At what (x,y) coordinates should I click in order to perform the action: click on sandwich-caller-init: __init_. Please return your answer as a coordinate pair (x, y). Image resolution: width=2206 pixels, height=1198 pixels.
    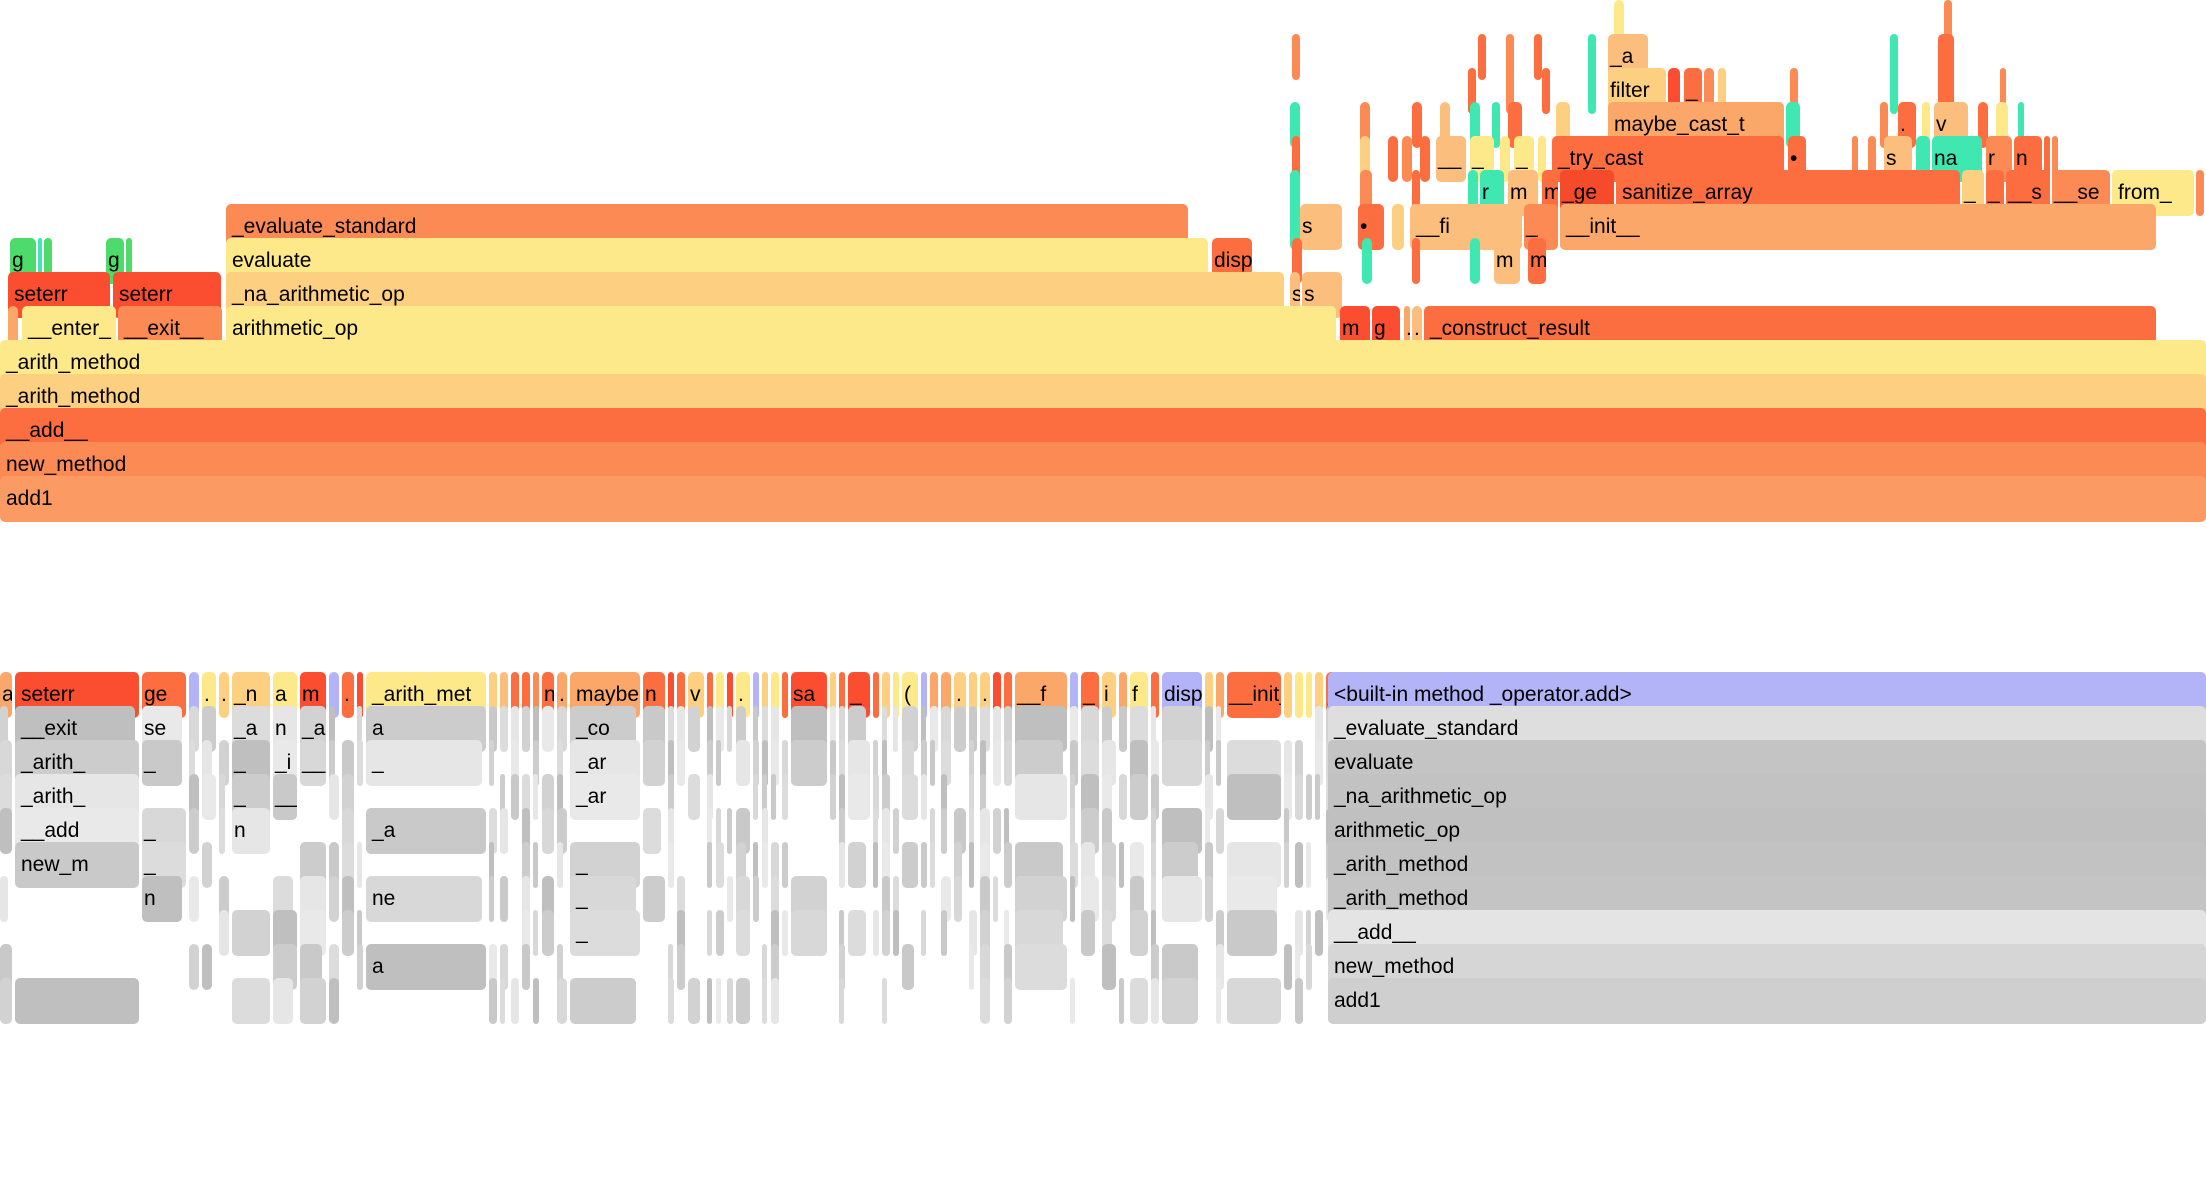
    Looking at the image, I should click on (1254, 695).